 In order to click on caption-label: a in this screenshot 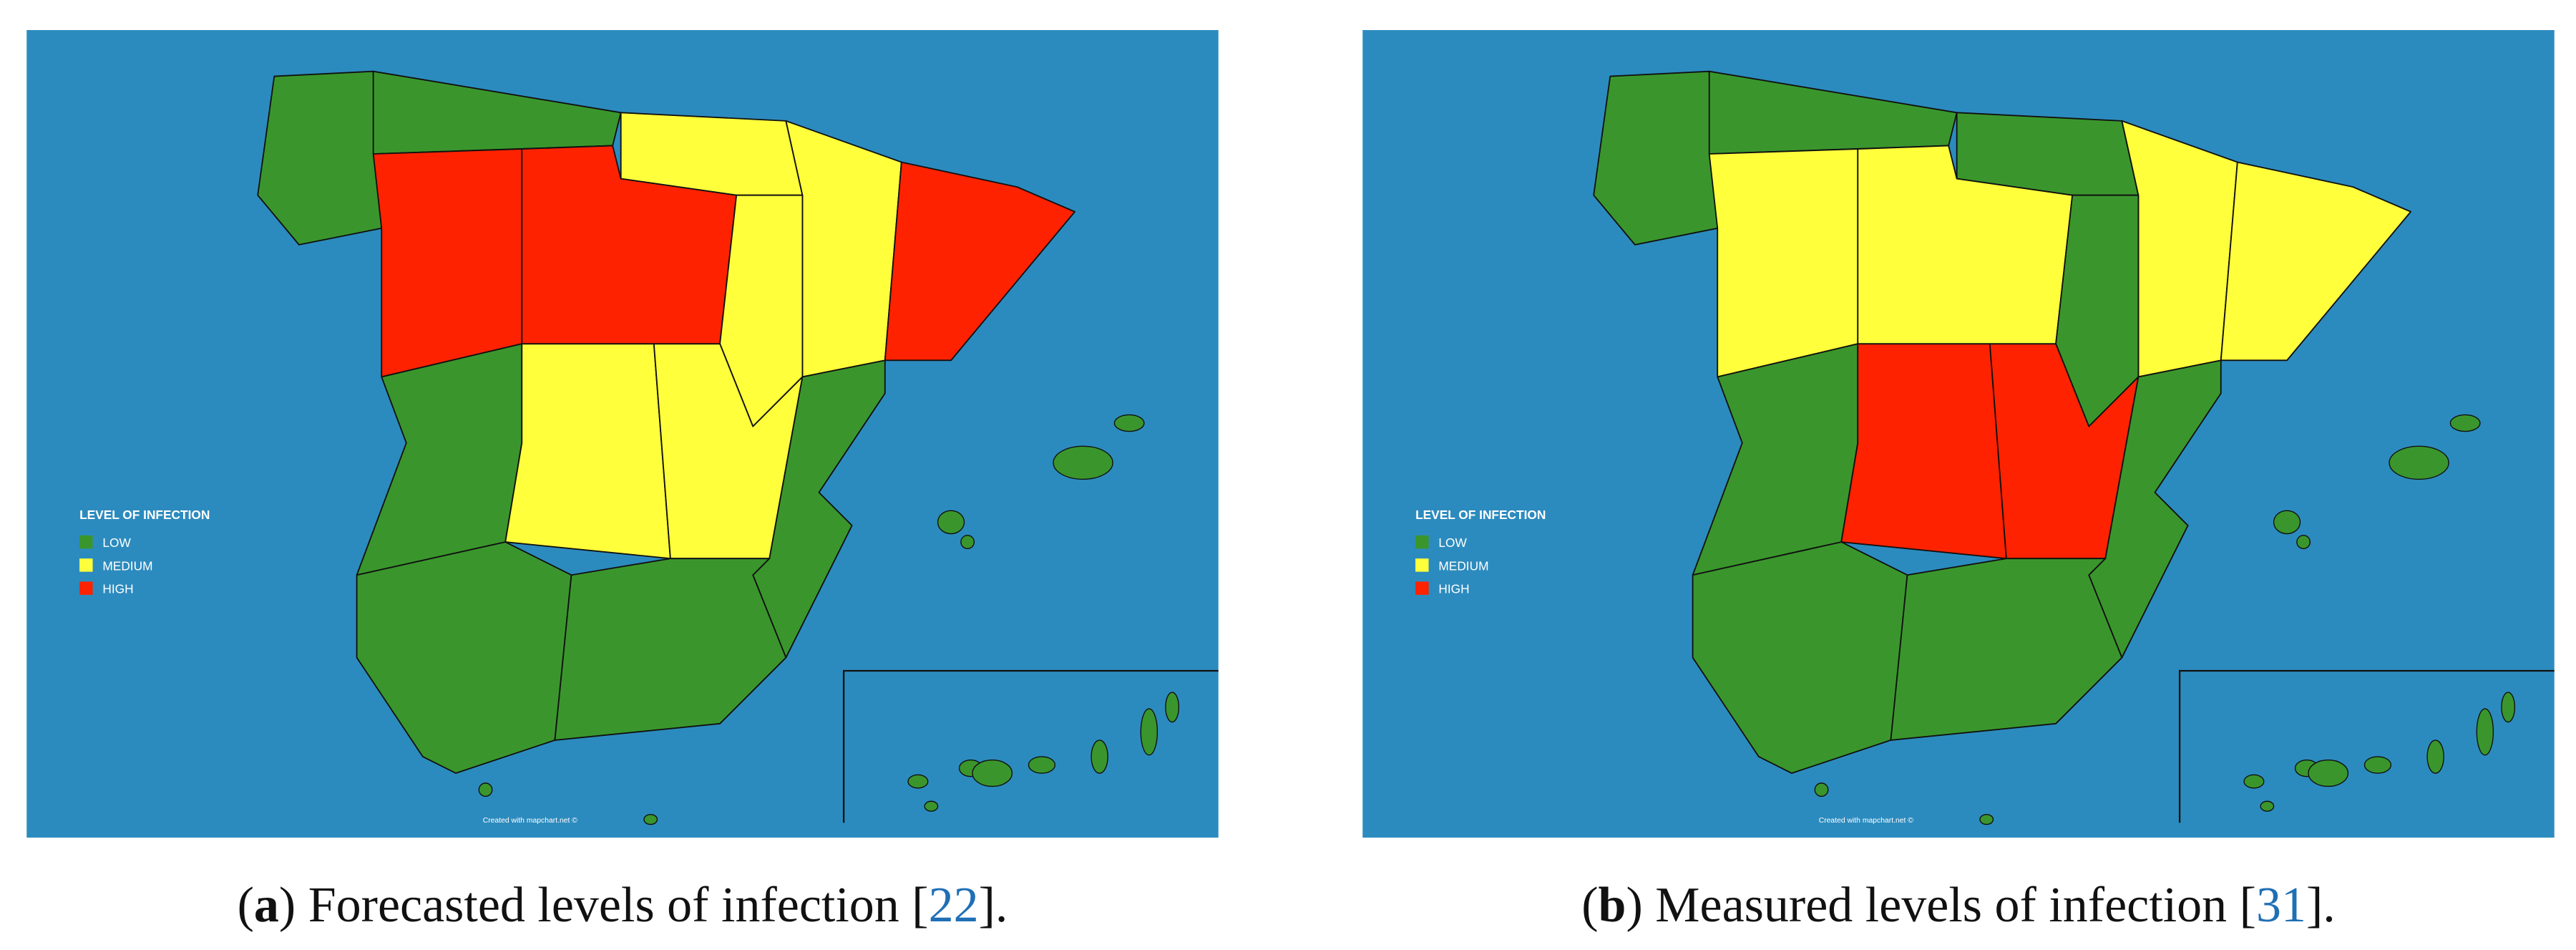, I will do `click(266, 905)`.